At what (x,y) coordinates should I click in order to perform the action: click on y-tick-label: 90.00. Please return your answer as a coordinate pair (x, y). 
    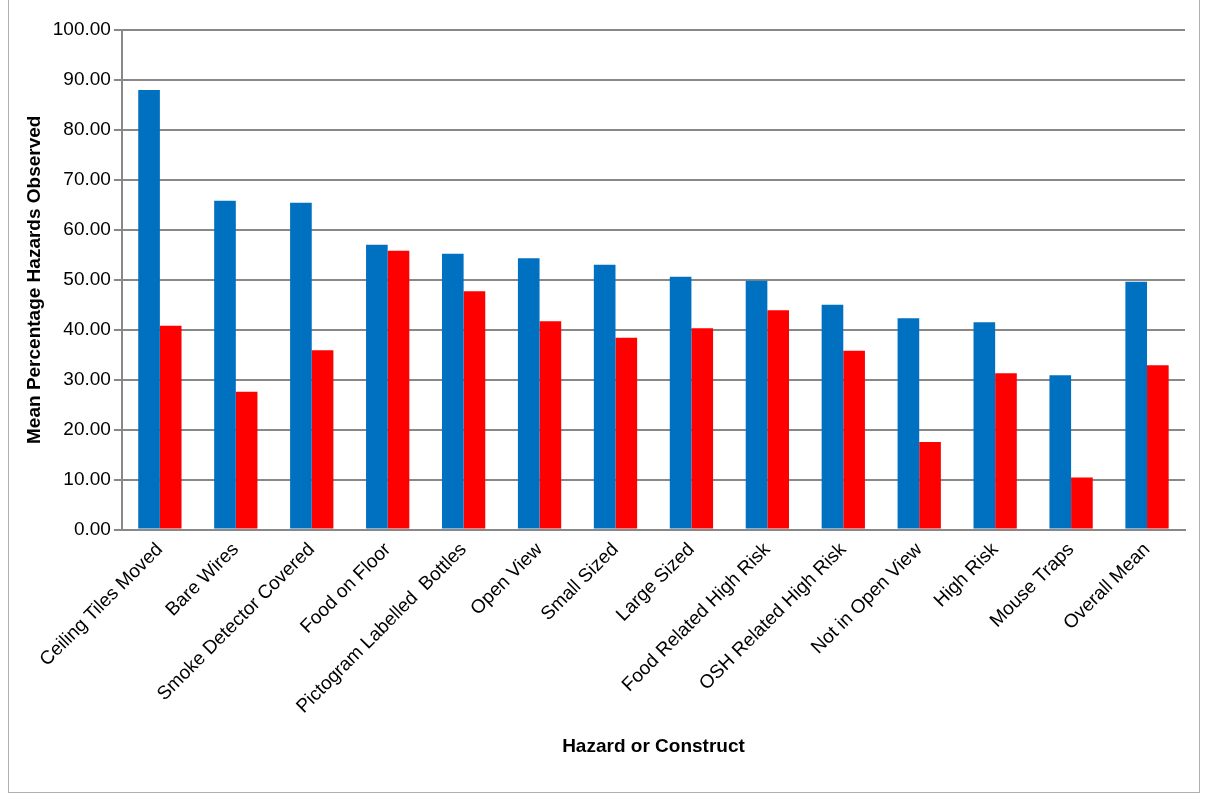
    Looking at the image, I should click on (87, 79).